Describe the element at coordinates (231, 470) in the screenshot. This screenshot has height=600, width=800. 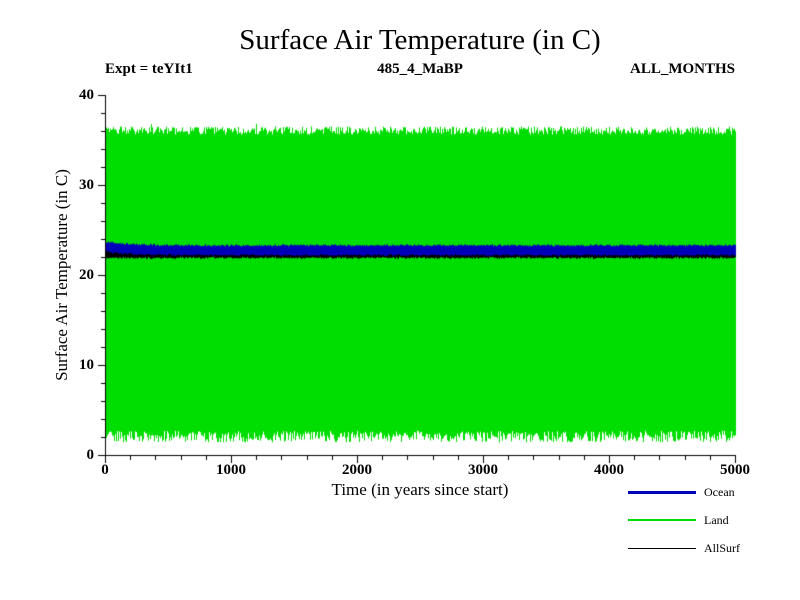
I see `x-tick-label: 1000` at that location.